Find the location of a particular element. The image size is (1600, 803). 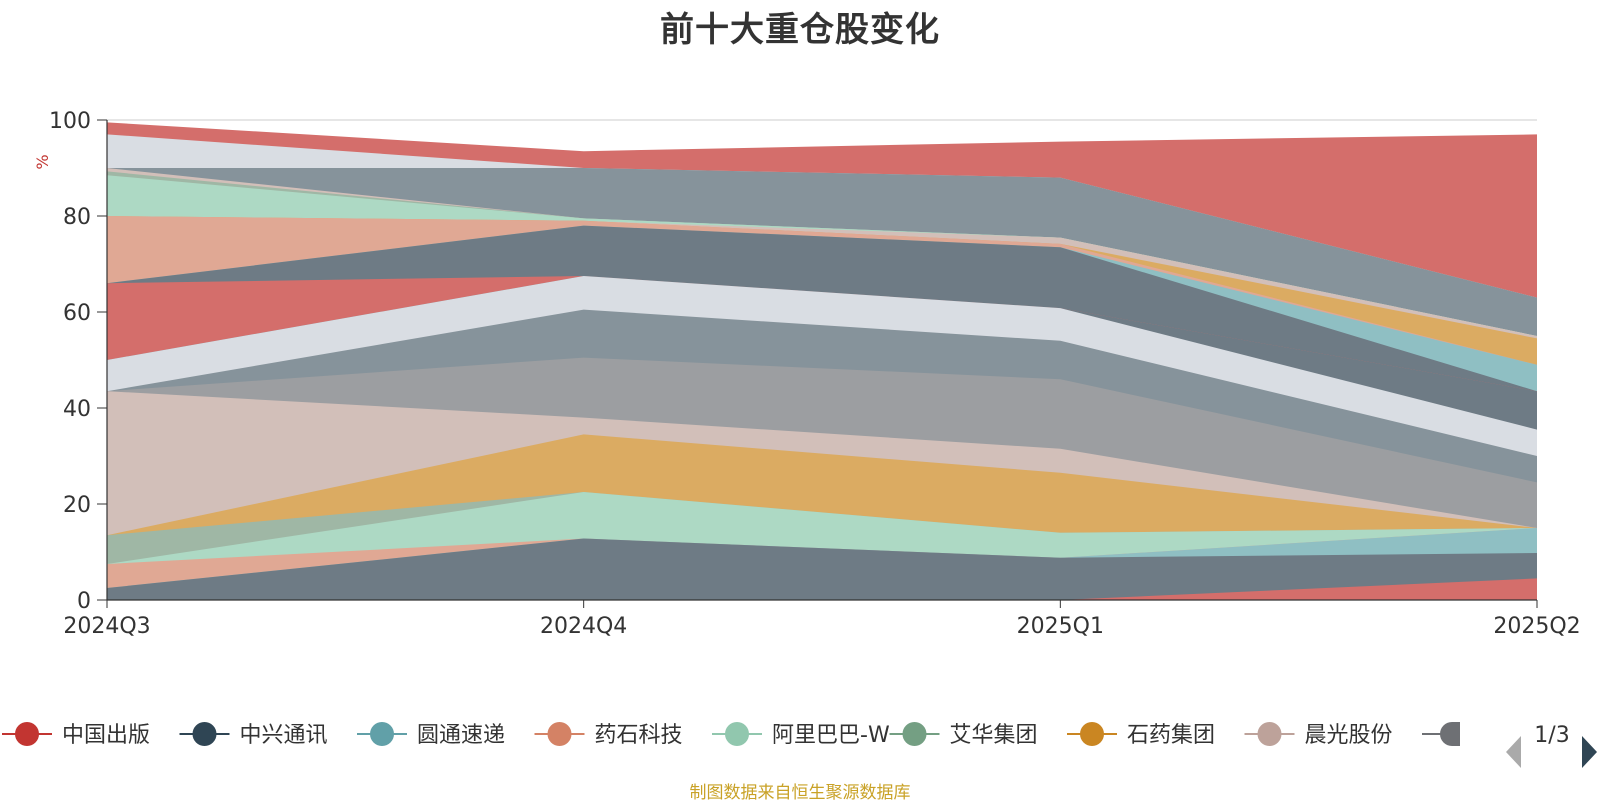

legend-pager: 1/3 is located at coordinates (1551, 745).